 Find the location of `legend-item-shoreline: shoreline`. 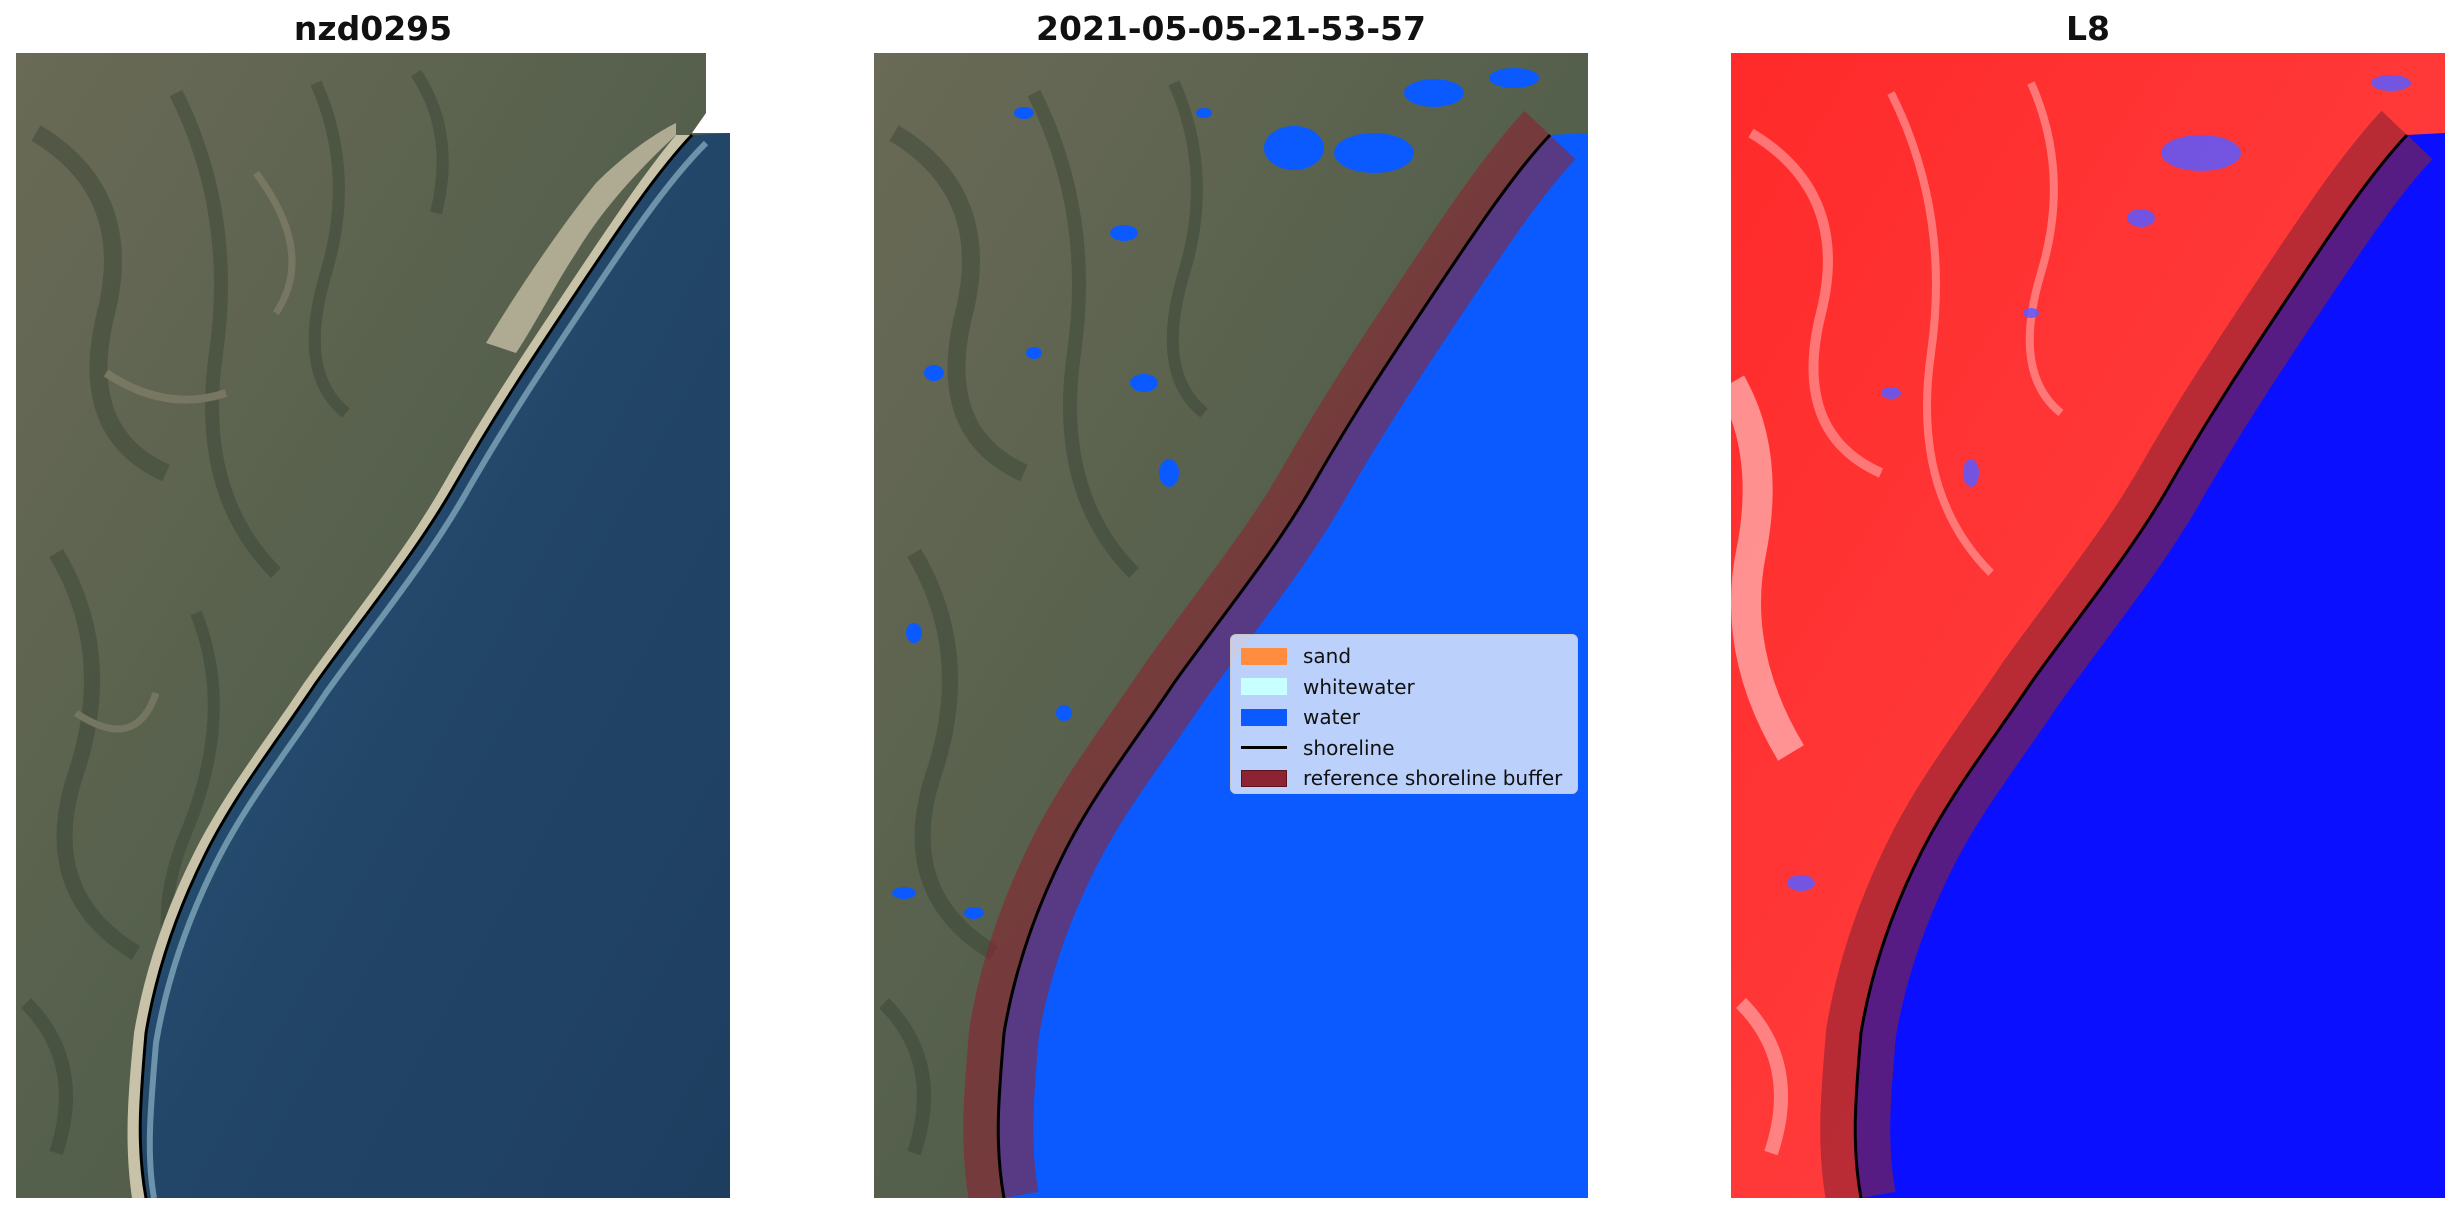

legend-item-shoreline: shoreline is located at coordinates (1404, 748).